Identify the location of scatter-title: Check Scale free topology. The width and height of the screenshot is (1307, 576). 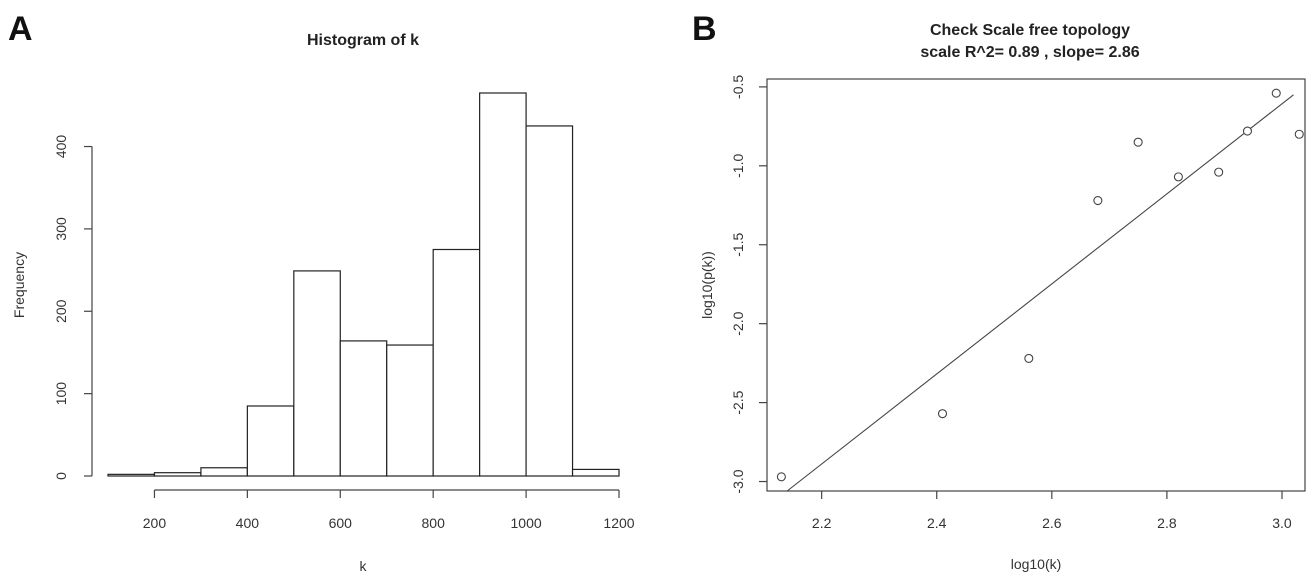
(1030, 30).